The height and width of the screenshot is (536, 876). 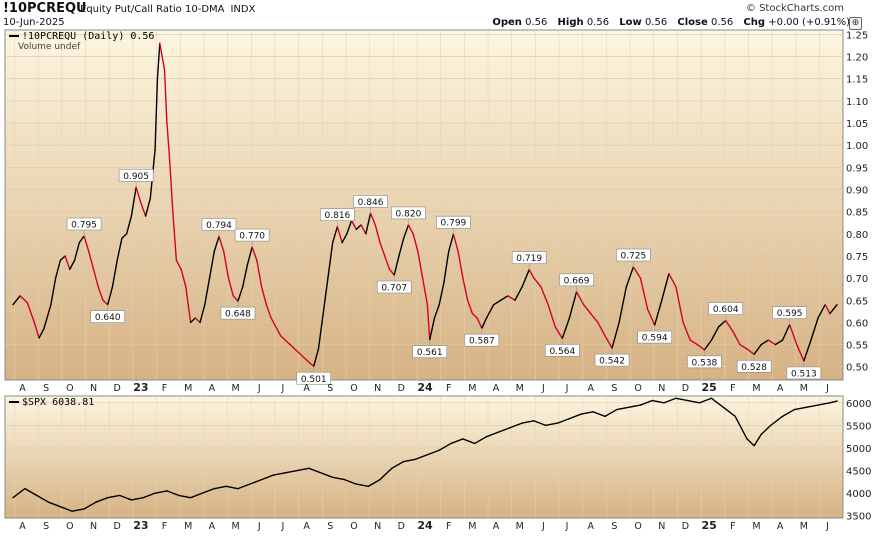 What do you see at coordinates (482, 342) in the screenshot?
I see `peak-label: 0.587` at bounding box center [482, 342].